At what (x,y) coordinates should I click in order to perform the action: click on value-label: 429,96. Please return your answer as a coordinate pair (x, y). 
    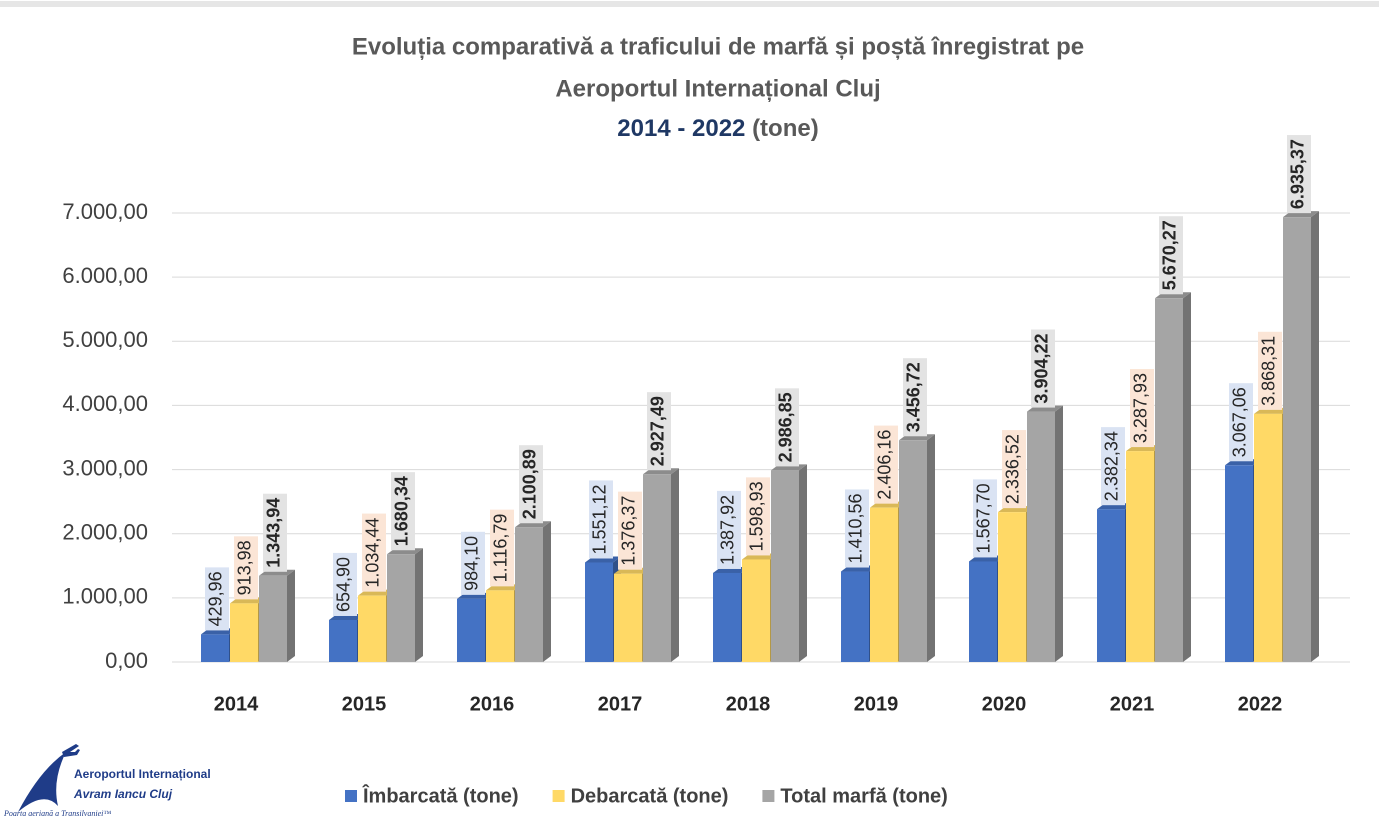
    Looking at the image, I should click on (216, 598).